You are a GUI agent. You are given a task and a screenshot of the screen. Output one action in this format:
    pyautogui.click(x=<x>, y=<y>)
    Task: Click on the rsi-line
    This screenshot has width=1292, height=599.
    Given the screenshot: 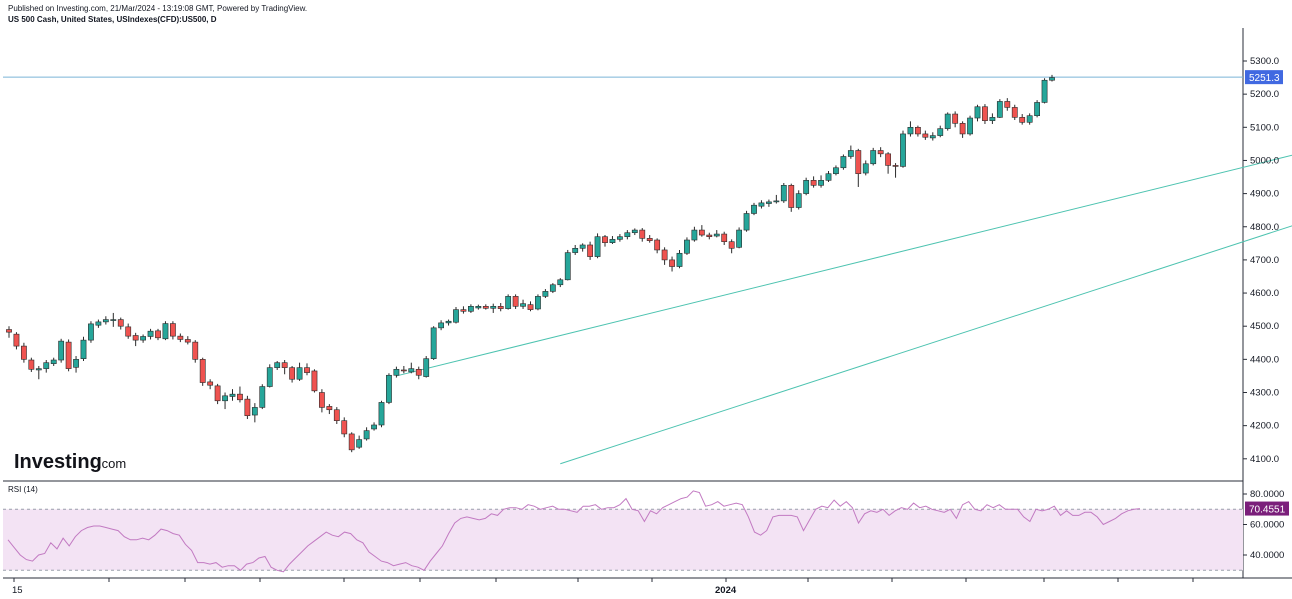 What is the action you would take?
    pyautogui.click(x=574, y=531)
    